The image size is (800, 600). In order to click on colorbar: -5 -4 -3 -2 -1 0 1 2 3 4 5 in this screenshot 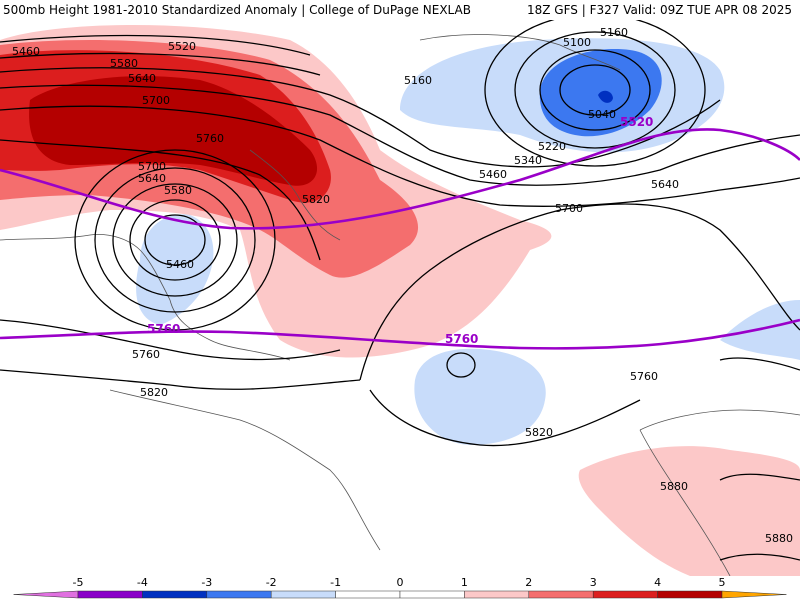, I will do `click(400, 588)`.